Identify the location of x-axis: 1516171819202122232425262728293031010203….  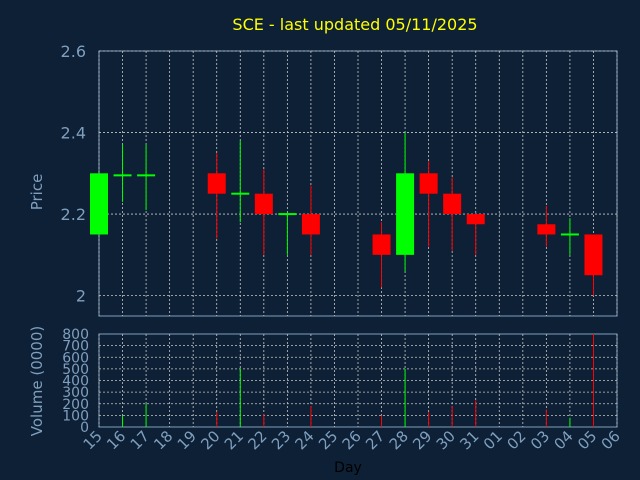
(352, 440).